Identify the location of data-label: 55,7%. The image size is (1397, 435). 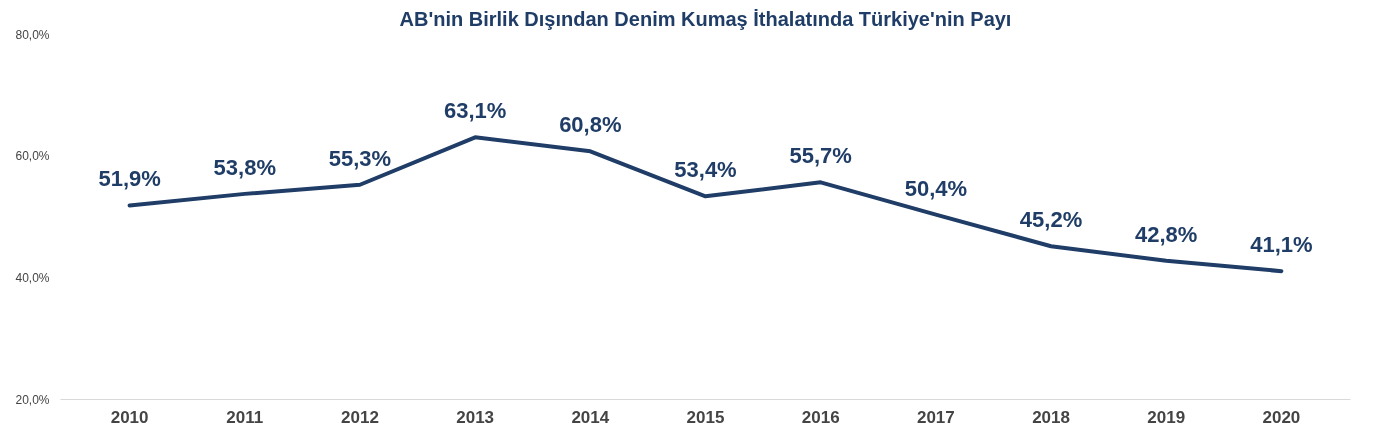
(820, 156).